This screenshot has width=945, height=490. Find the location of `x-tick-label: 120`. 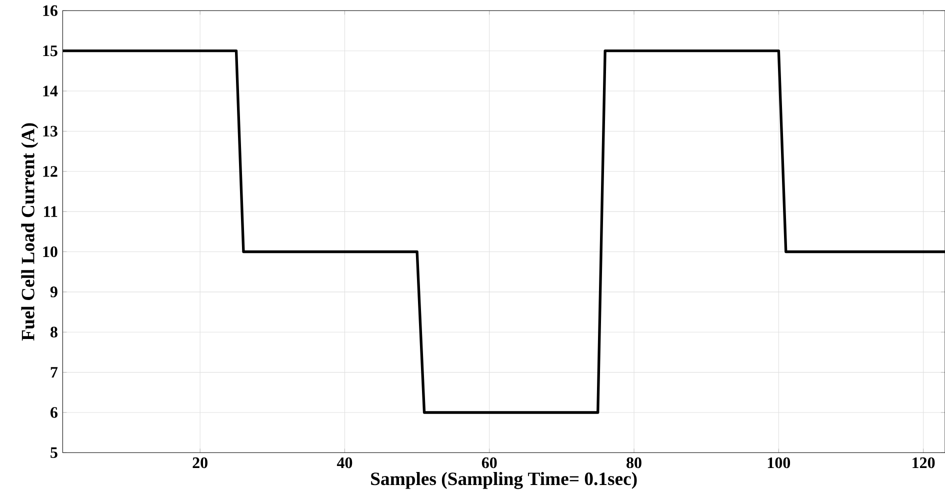

x-tick-label: 120 is located at coordinates (923, 462).